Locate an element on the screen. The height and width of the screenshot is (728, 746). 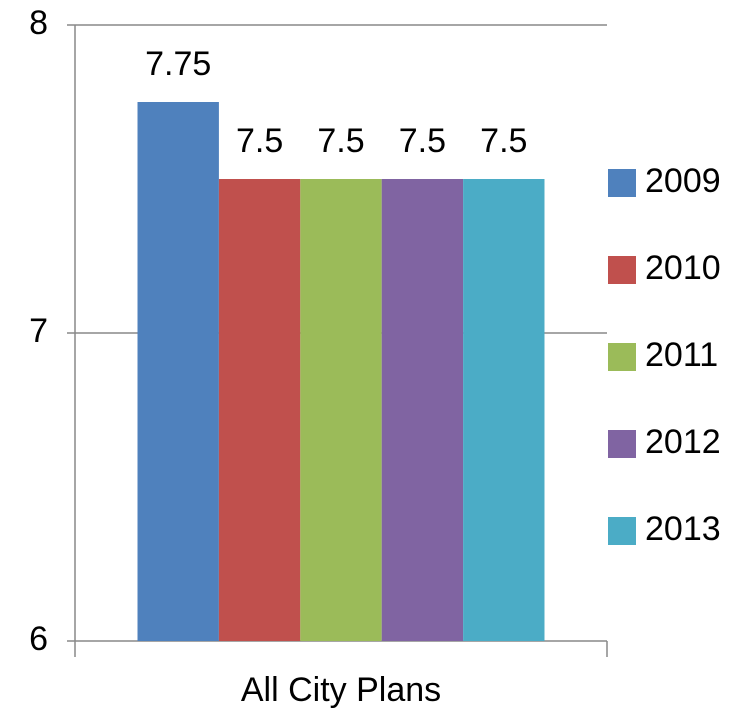
legend-label: 2011 is located at coordinates (681, 355).